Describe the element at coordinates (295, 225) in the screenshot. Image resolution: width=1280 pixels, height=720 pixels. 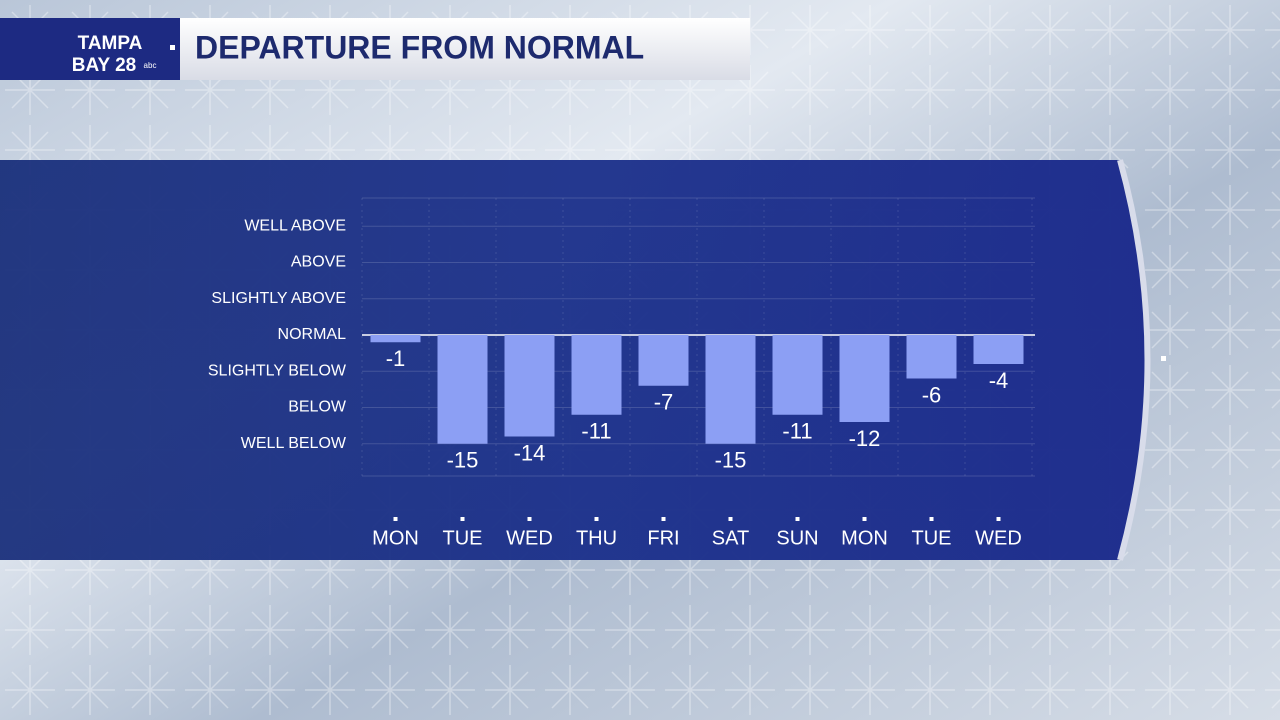
I see `y-tick-label: WELL ABOVE` at that location.